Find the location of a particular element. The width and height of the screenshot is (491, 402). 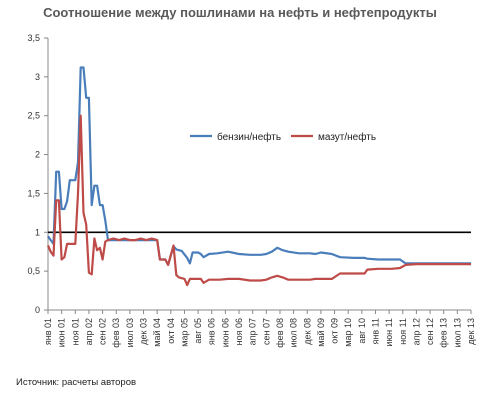

x-tick-label: сен 12 is located at coordinates (430, 331).